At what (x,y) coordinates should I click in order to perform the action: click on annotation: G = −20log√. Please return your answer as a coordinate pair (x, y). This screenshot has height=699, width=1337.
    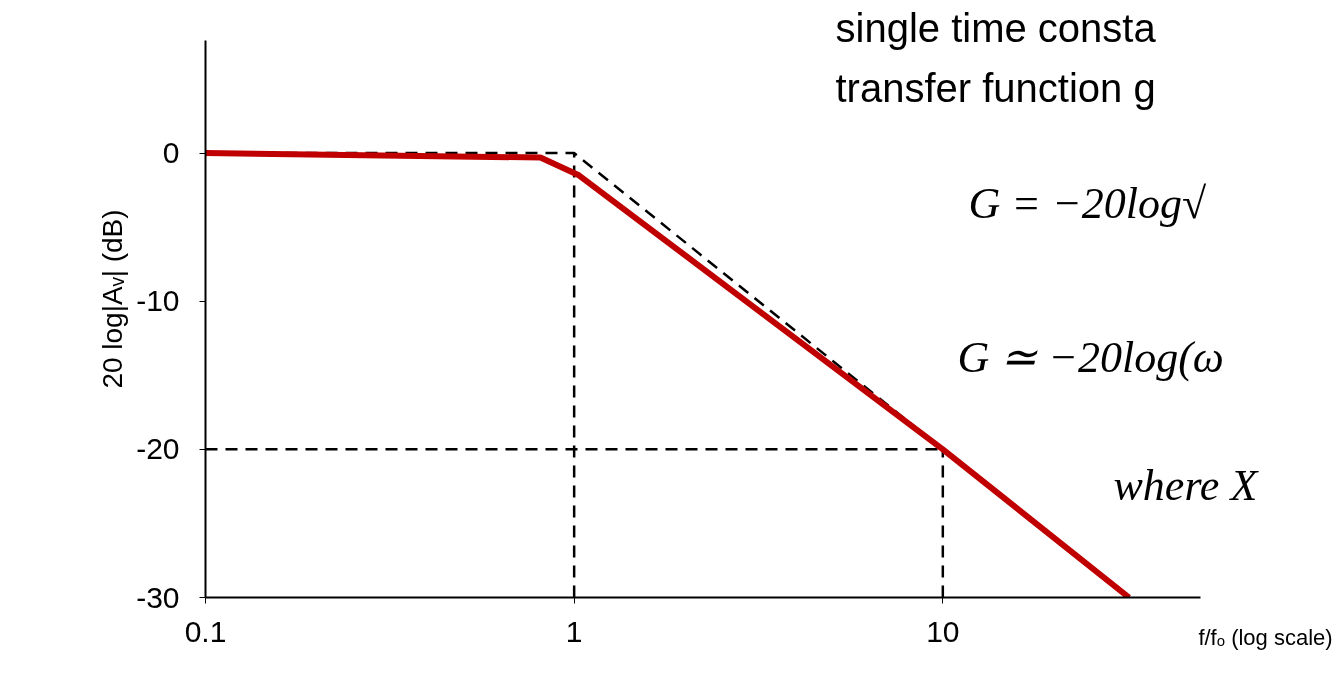
    Looking at the image, I should click on (1087, 203).